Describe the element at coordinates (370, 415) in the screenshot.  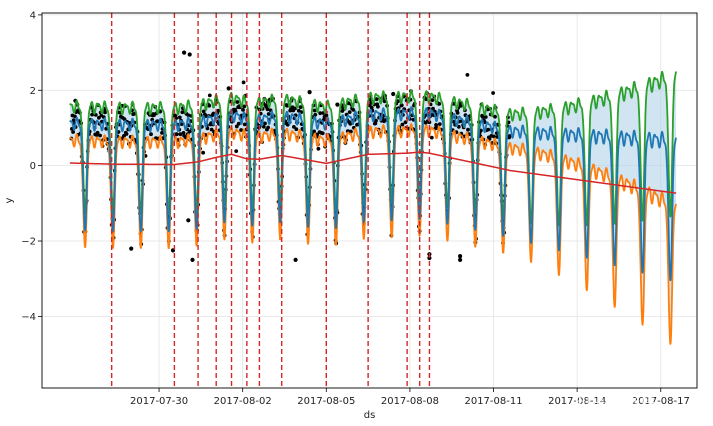
I see `x-axis-label: ds` at that location.